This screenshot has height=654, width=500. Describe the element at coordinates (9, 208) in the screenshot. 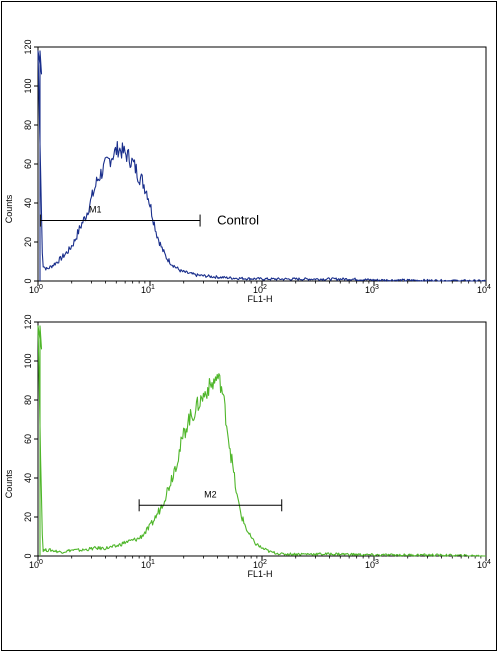

I see `panel-1-y-axis-label: Counts` at that location.